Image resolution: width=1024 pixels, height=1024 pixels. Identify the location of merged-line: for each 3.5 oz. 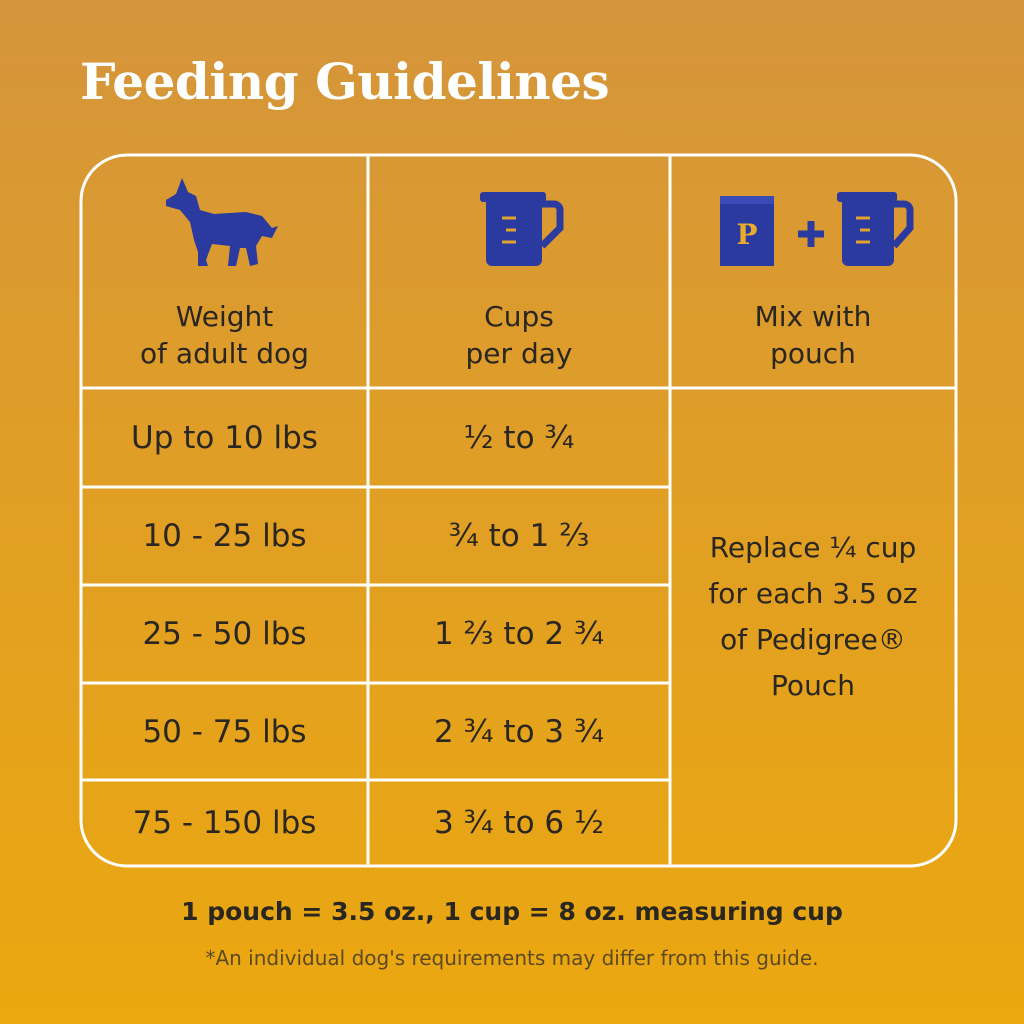
(813, 593).